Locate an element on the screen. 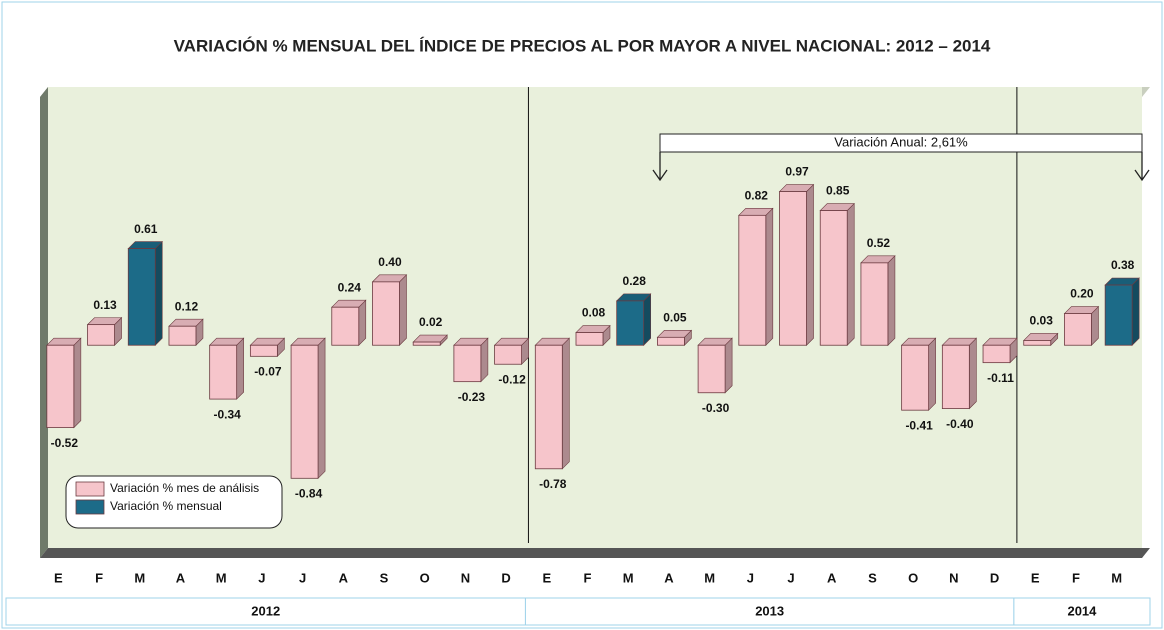 This screenshot has height=630, width=1164. value-label: -0.12 is located at coordinates (512, 379).